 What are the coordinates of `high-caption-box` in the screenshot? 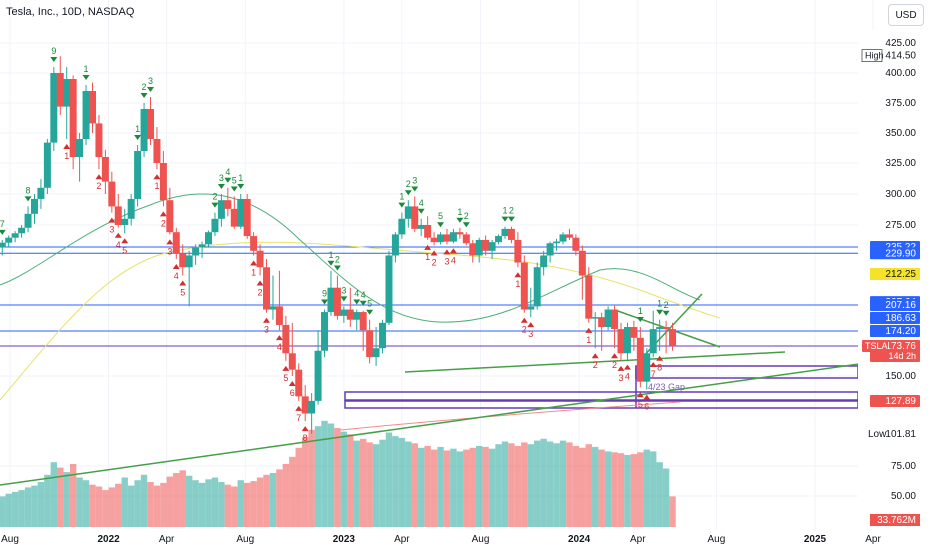 It's located at (872, 55).